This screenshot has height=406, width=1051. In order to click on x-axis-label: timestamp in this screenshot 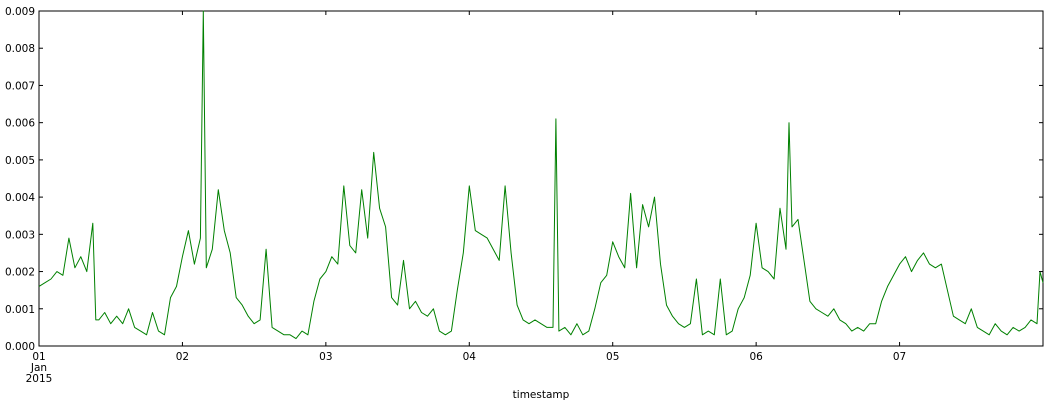, I will do `click(541, 395)`.